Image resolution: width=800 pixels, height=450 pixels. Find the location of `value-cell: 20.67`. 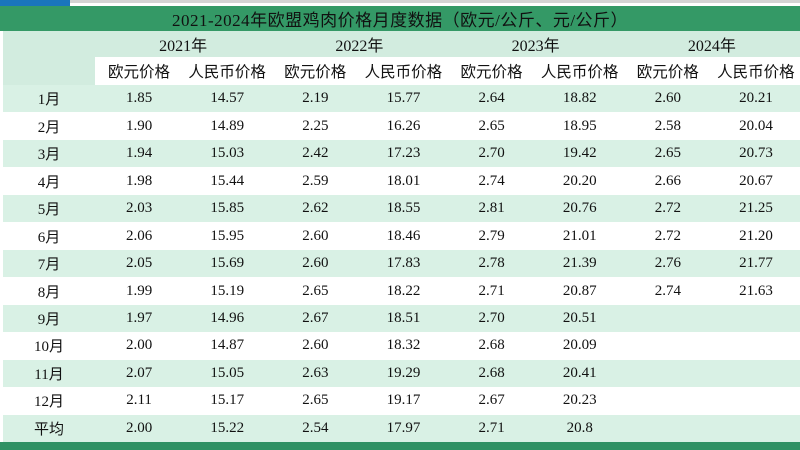

value-cell: 20.67 is located at coordinates (756, 180).